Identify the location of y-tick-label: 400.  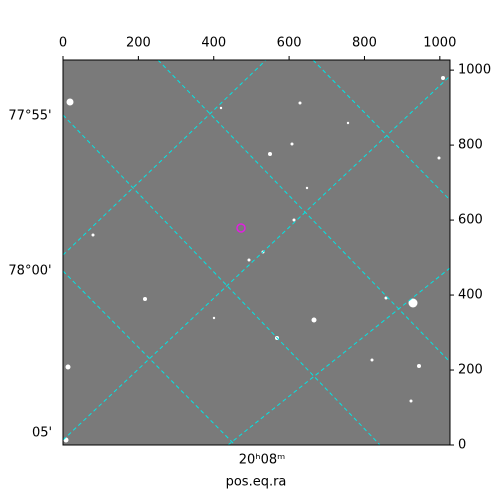
(470, 295).